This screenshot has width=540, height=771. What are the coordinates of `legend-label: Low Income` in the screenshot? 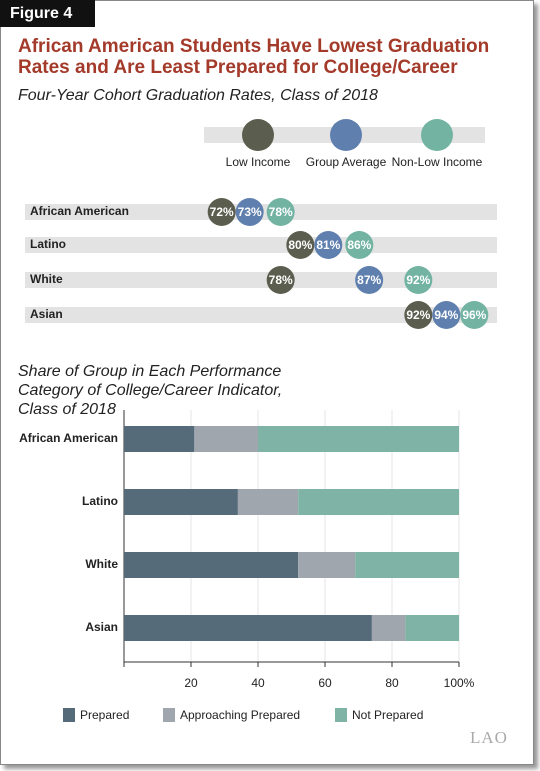 It's located at (258, 162).